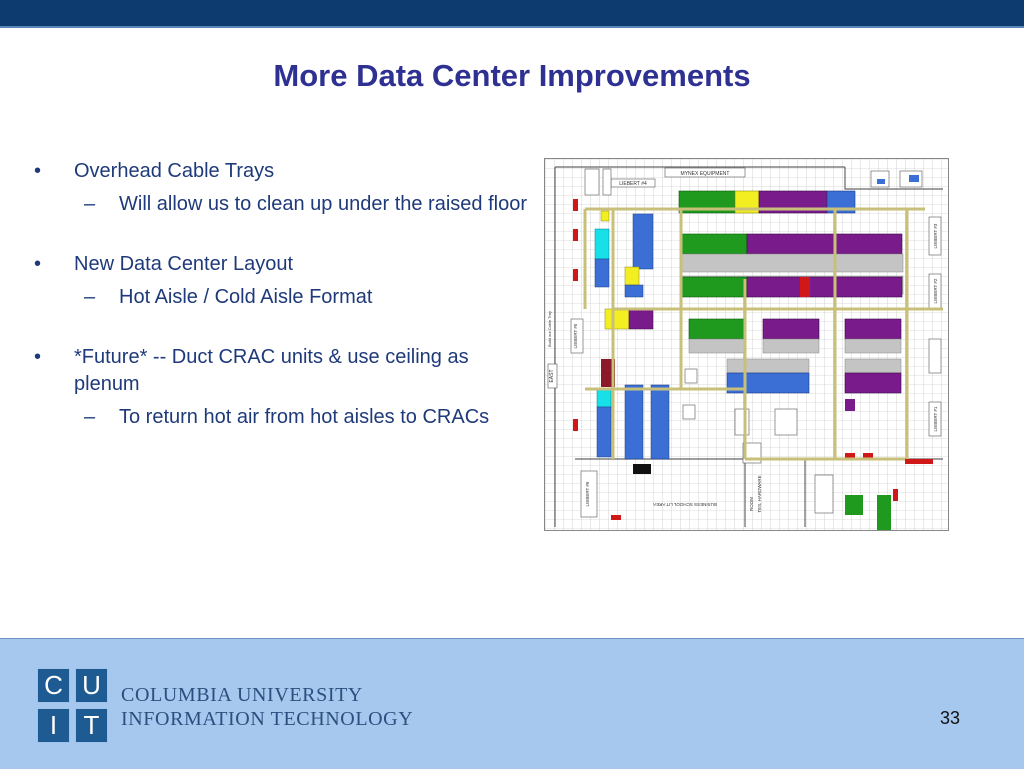 Image resolution: width=1024 pixels, height=769 pixels. I want to click on liebert6-label: LIEBERT #6, so click(587, 493).